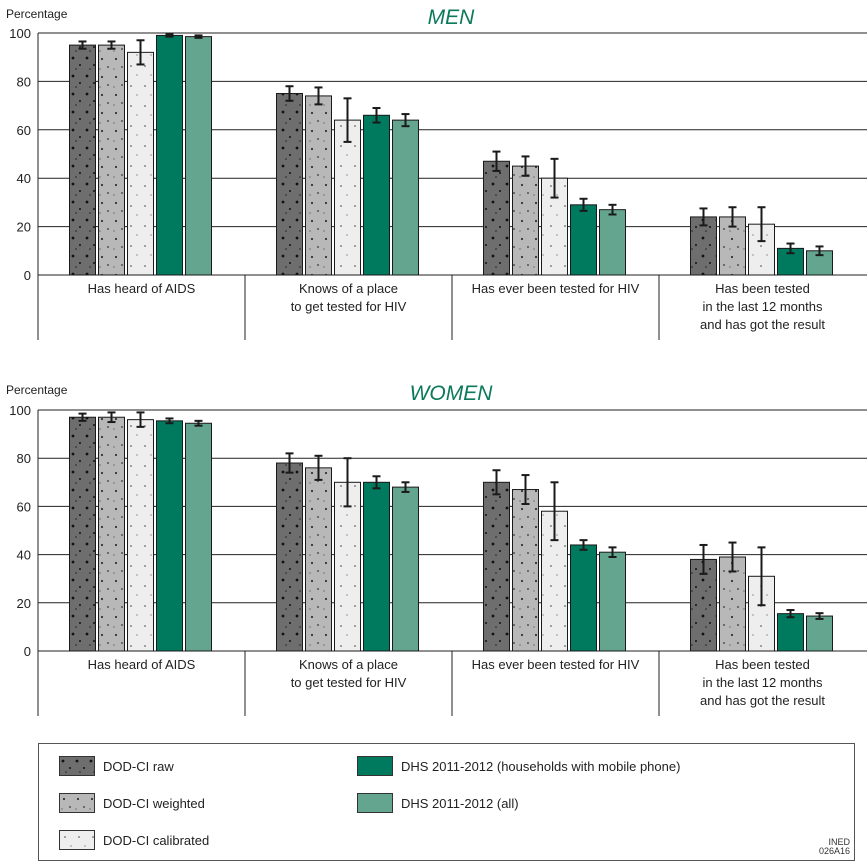 The width and height of the screenshot is (867, 866). Describe the element at coordinates (156, 840) in the screenshot. I see `legend-label-calibrated: DOD-CI calibrated` at that location.